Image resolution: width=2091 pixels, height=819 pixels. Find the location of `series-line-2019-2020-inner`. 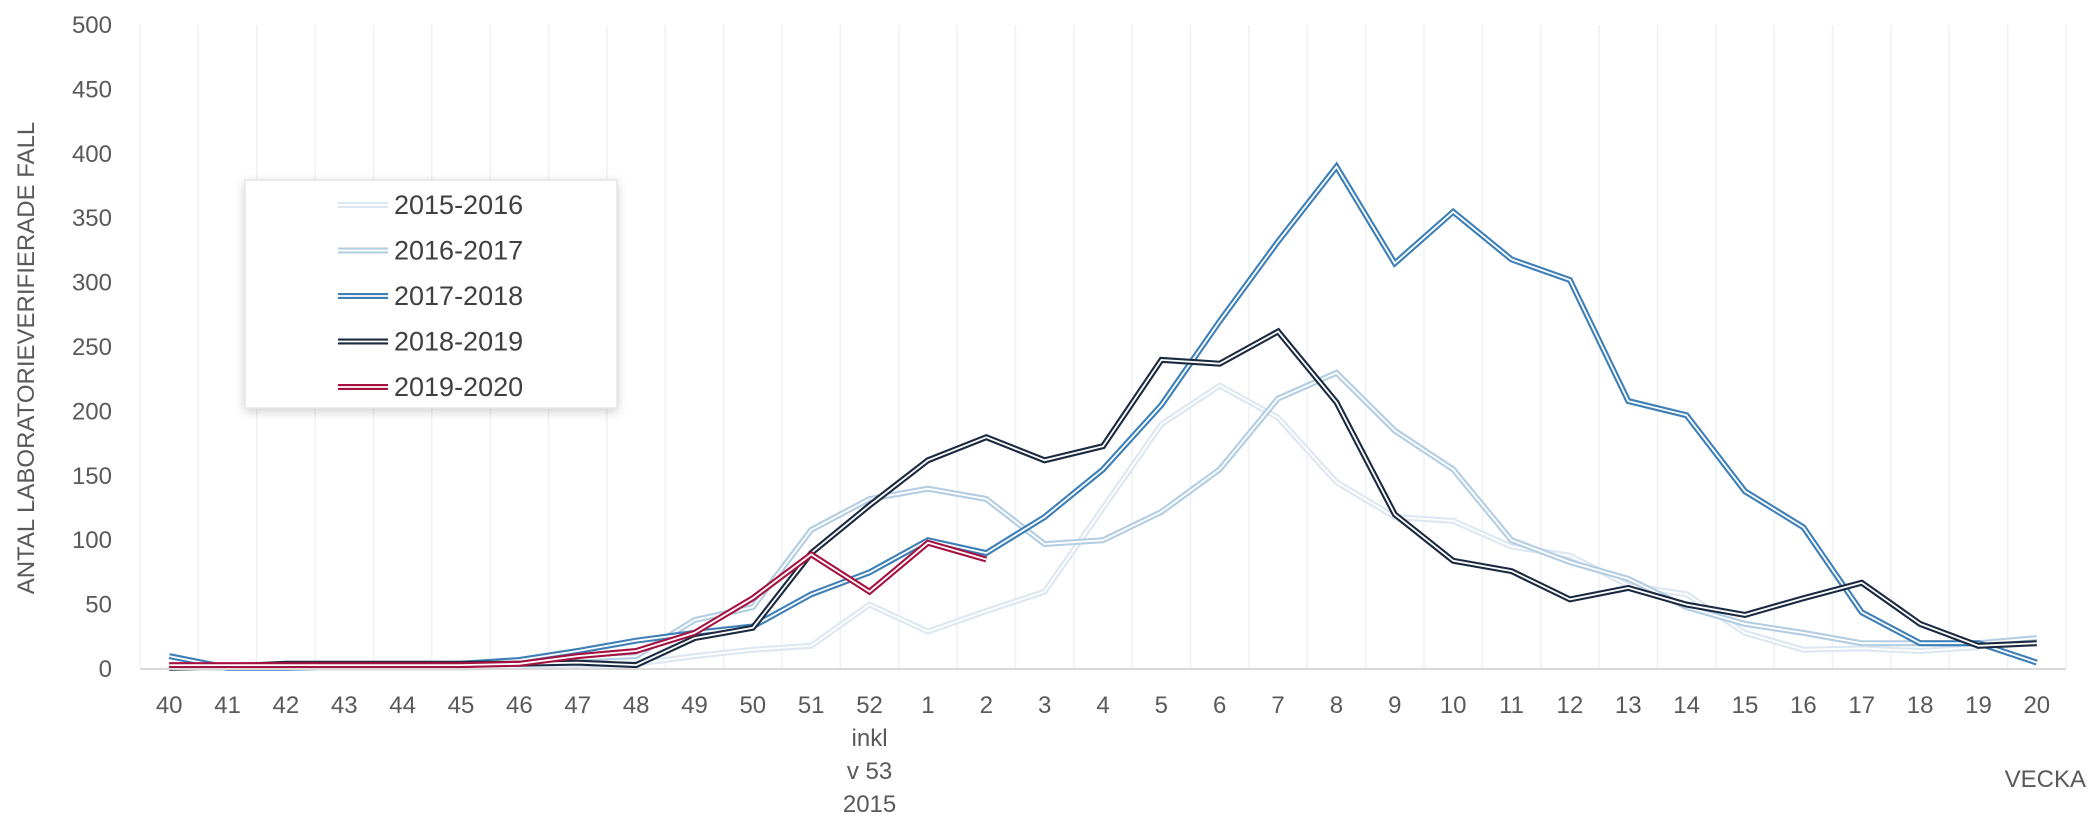

series-line-2019-2020-inner is located at coordinates (578, 603).